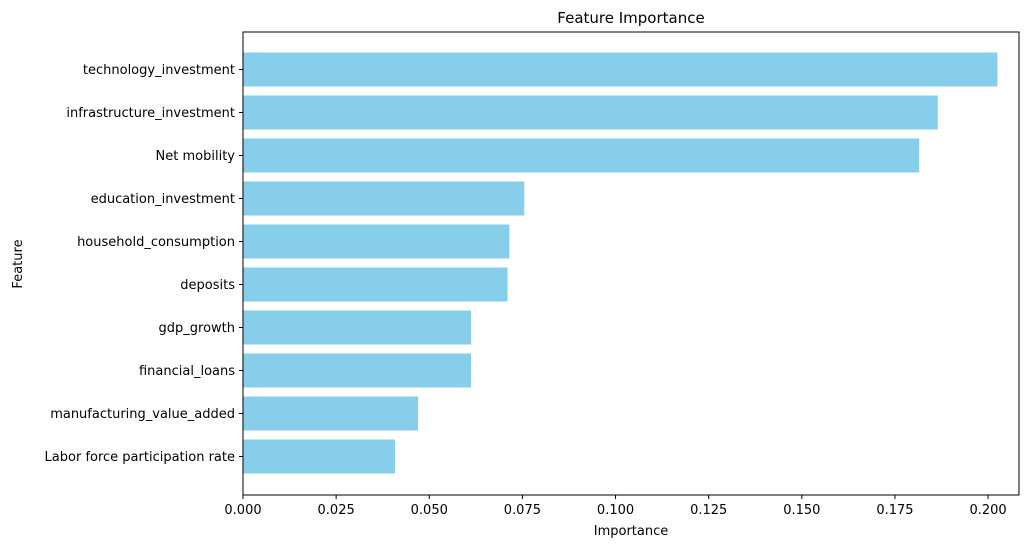 The width and height of the screenshot is (1028, 547). Describe the element at coordinates (615, 510) in the screenshot. I see `x-tick-label: 0.100` at that location.